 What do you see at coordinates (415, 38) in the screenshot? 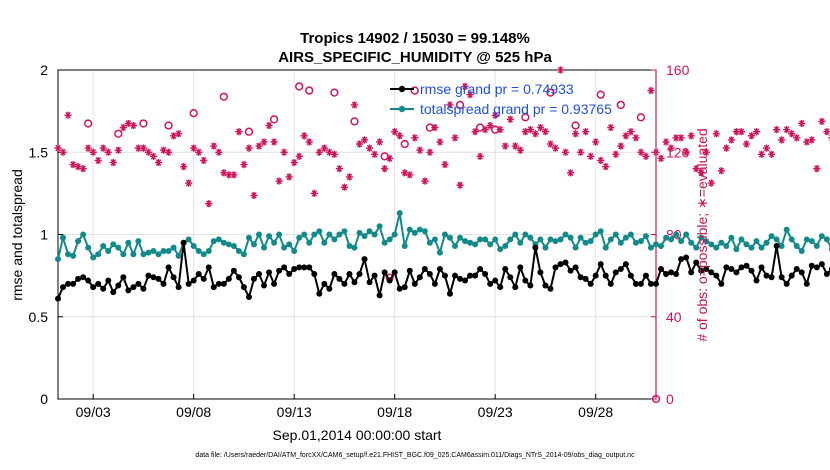
I see `chart-title: Tropics 14902 / 15030 = 99.148%` at bounding box center [415, 38].